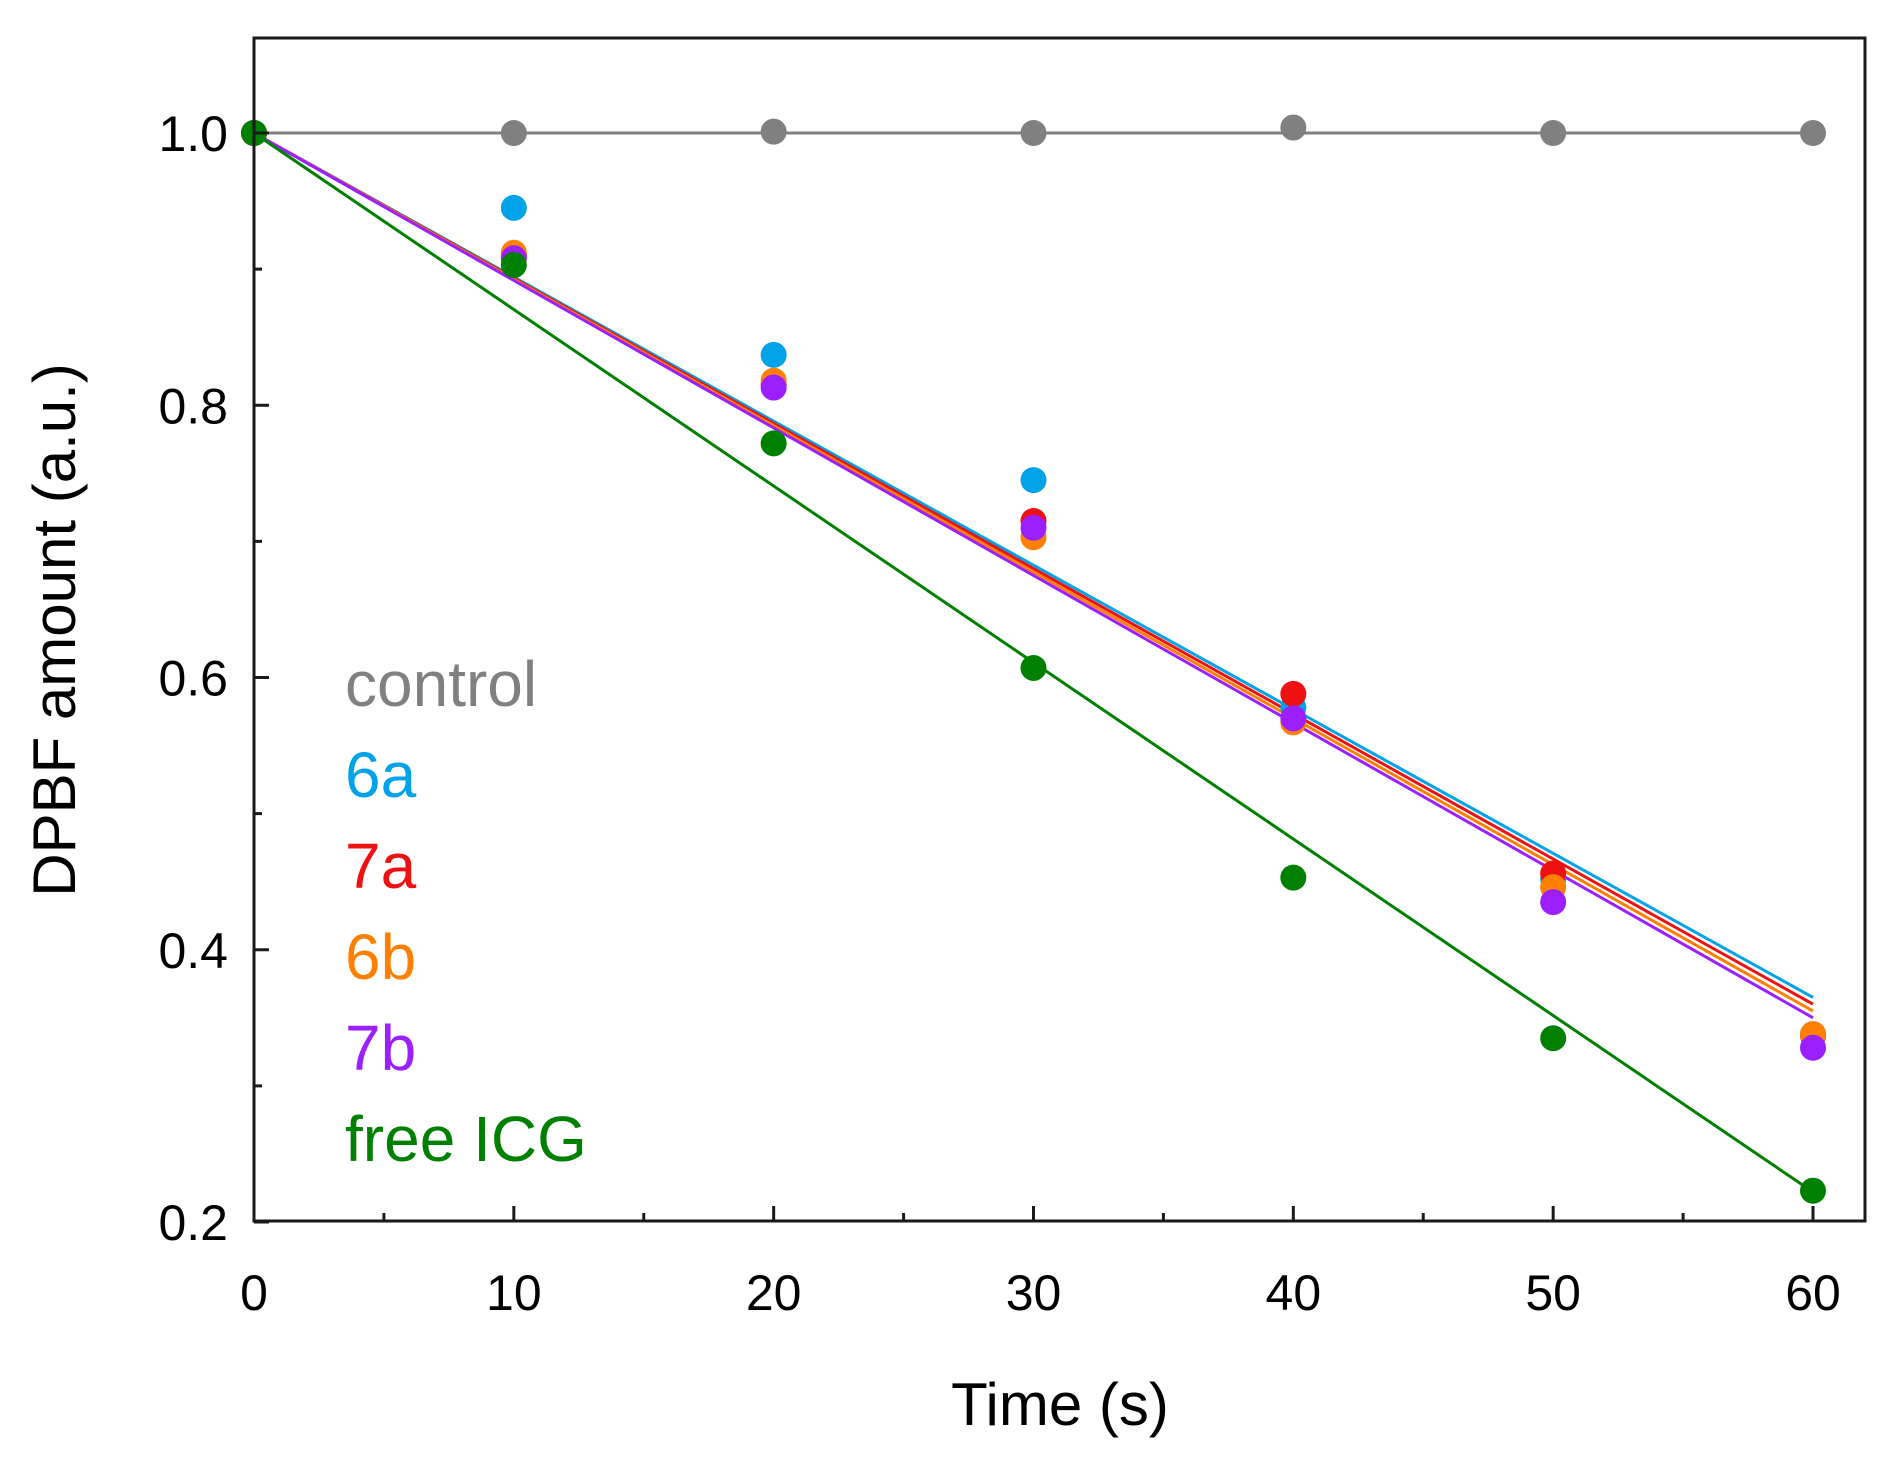 The width and height of the screenshot is (1890, 1473). Describe the element at coordinates (514, 1293) in the screenshot. I see `x-tick-label: 10` at that location.